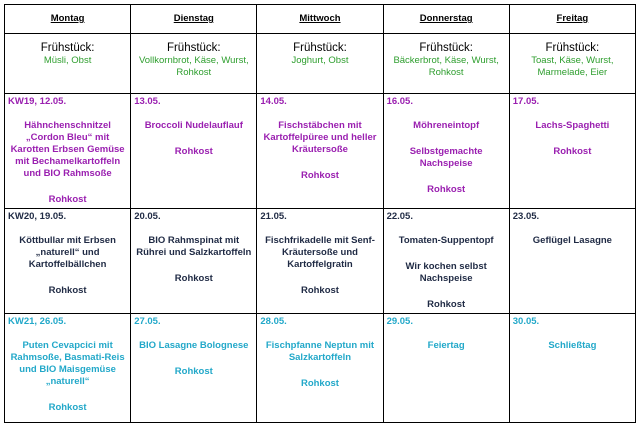 The image size is (640, 423). What do you see at coordinates (572, 19) in the screenshot?
I see `day-header-friday: Freitag` at bounding box center [572, 19].